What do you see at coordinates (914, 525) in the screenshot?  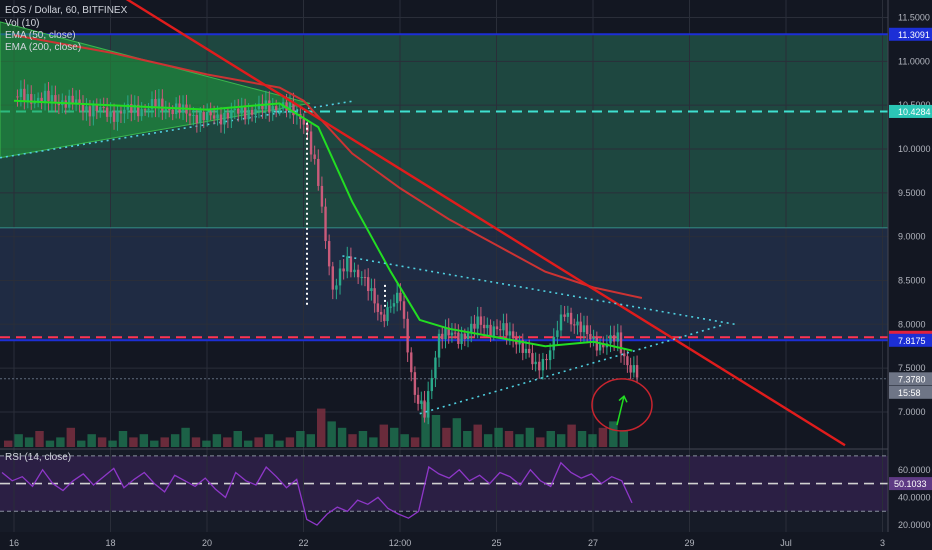 I see `rsi-tick-label: 20.0000` at bounding box center [914, 525].